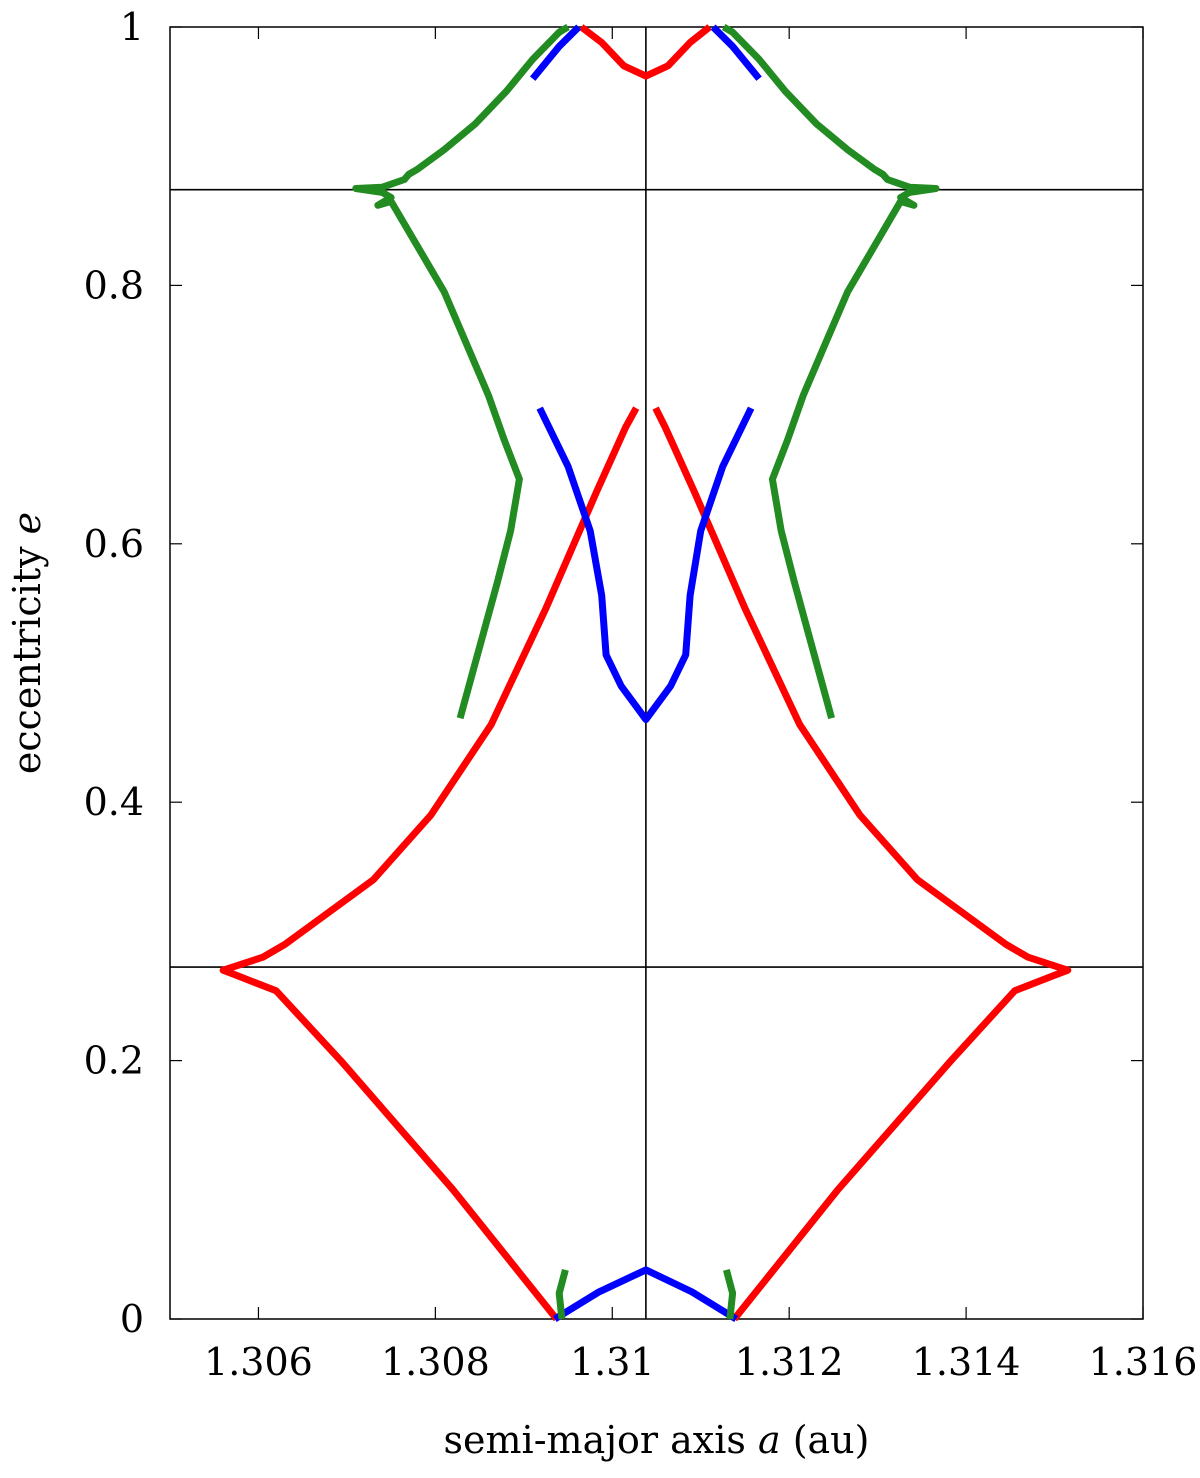  What do you see at coordinates (114, 802) in the screenshot?
I see `y-tick-label: 0.4` at bounding box center [114, 802].